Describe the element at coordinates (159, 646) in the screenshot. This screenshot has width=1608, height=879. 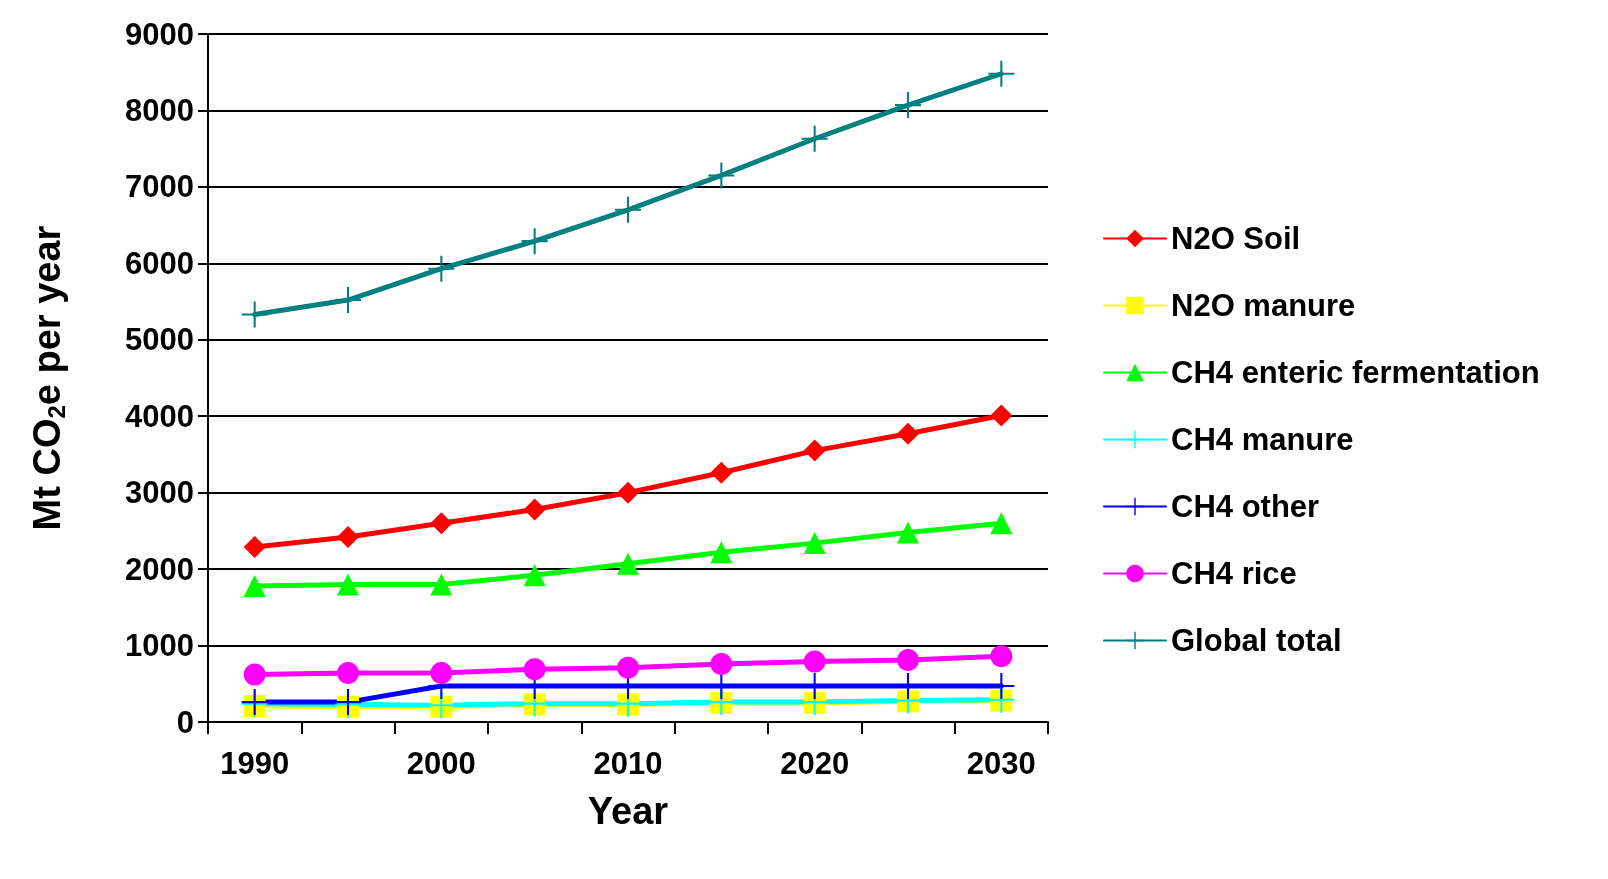
I see `y-tick-label: 1000` at that location.